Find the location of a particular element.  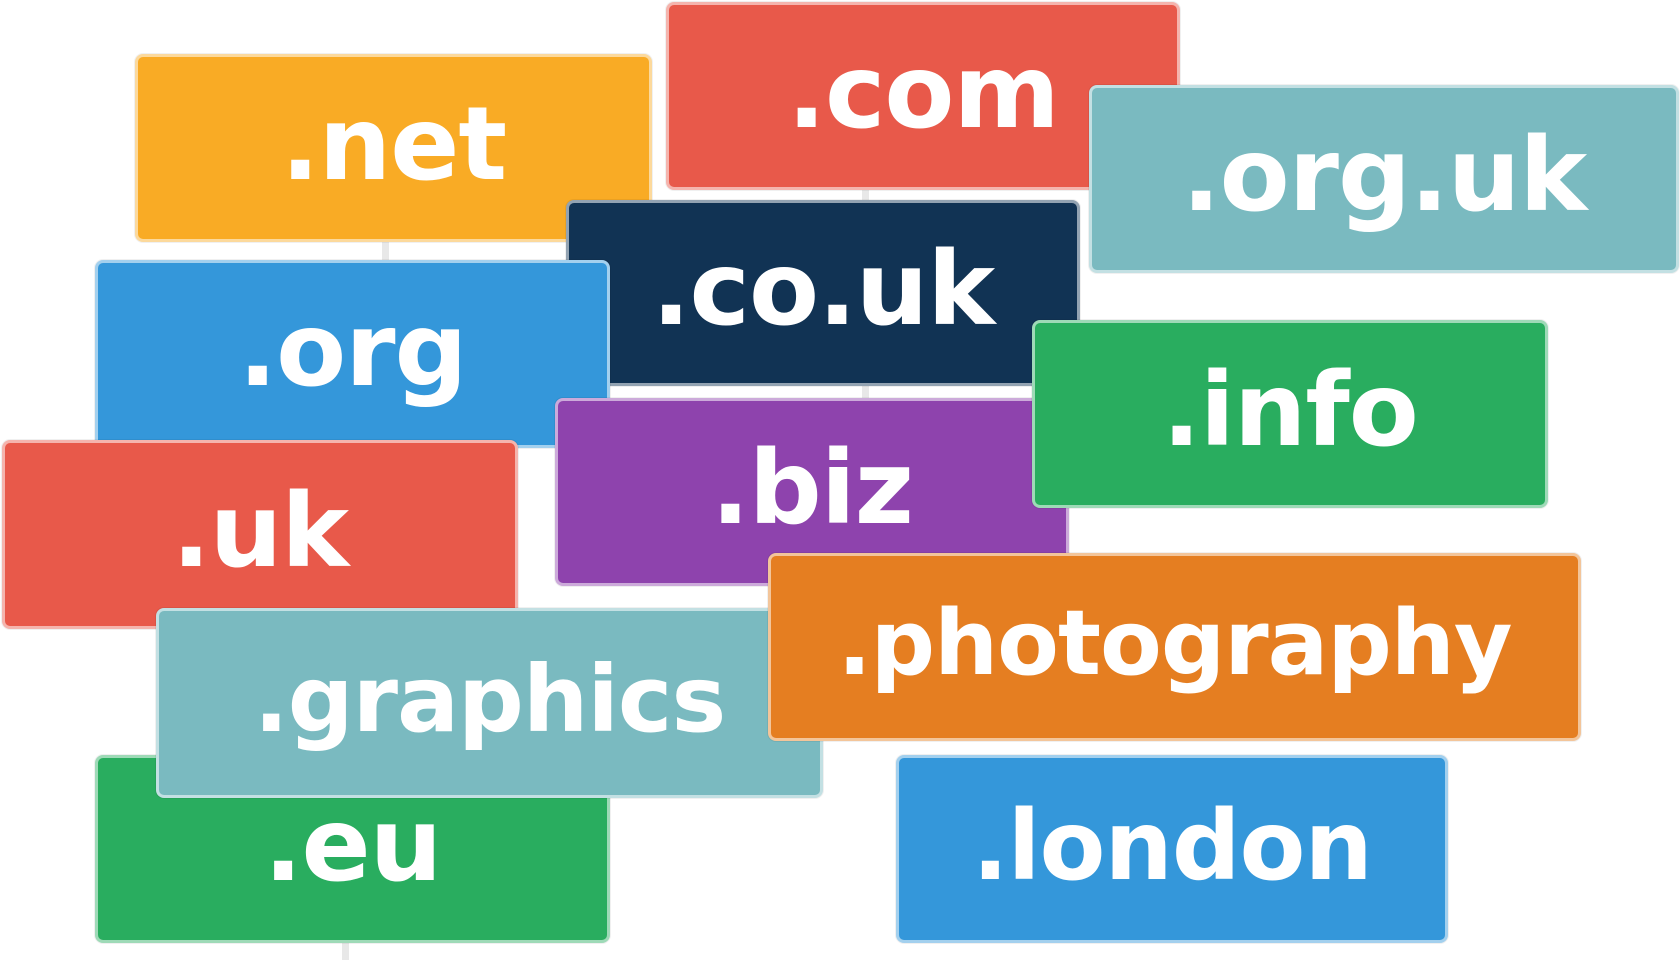

tag-graphics: .graphics is located at coordinates (489, 703).